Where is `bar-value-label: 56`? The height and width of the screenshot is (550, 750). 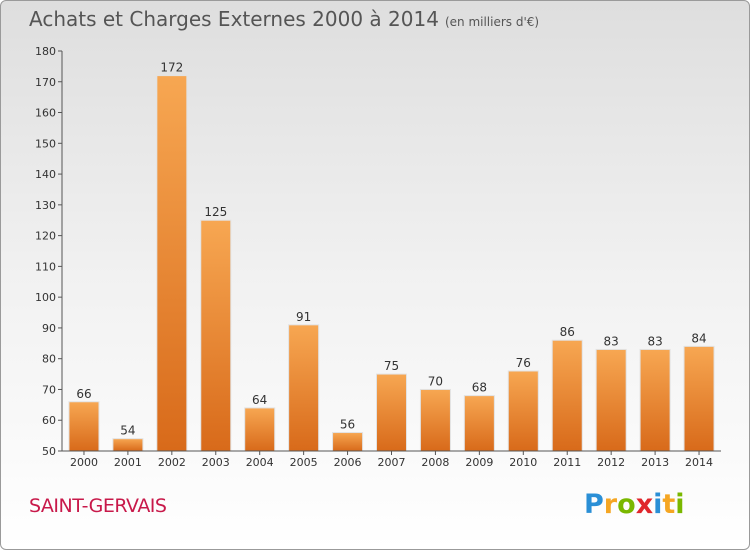 bar-value-label: 56 is located at coordinates (347, 425).